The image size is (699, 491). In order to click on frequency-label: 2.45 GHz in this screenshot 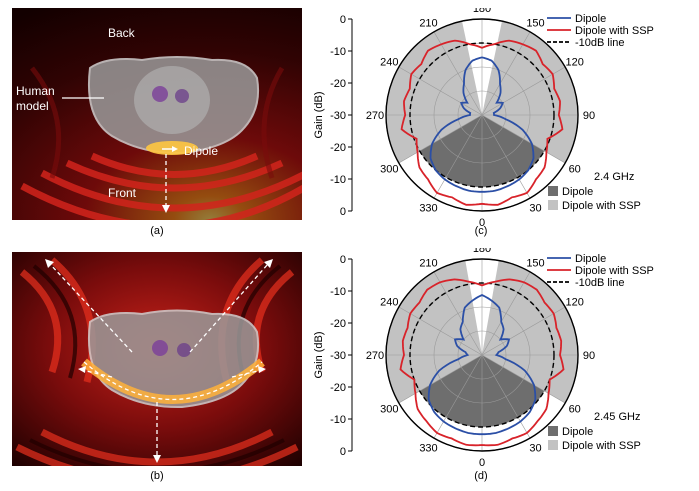, I will do `click(617, 417)`.